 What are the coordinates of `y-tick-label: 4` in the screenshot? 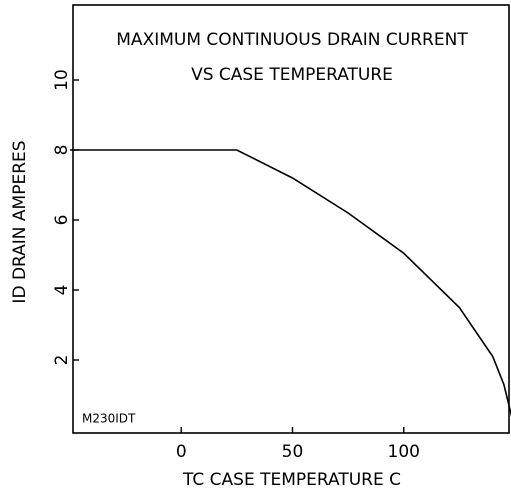 It's located at (62, 290).